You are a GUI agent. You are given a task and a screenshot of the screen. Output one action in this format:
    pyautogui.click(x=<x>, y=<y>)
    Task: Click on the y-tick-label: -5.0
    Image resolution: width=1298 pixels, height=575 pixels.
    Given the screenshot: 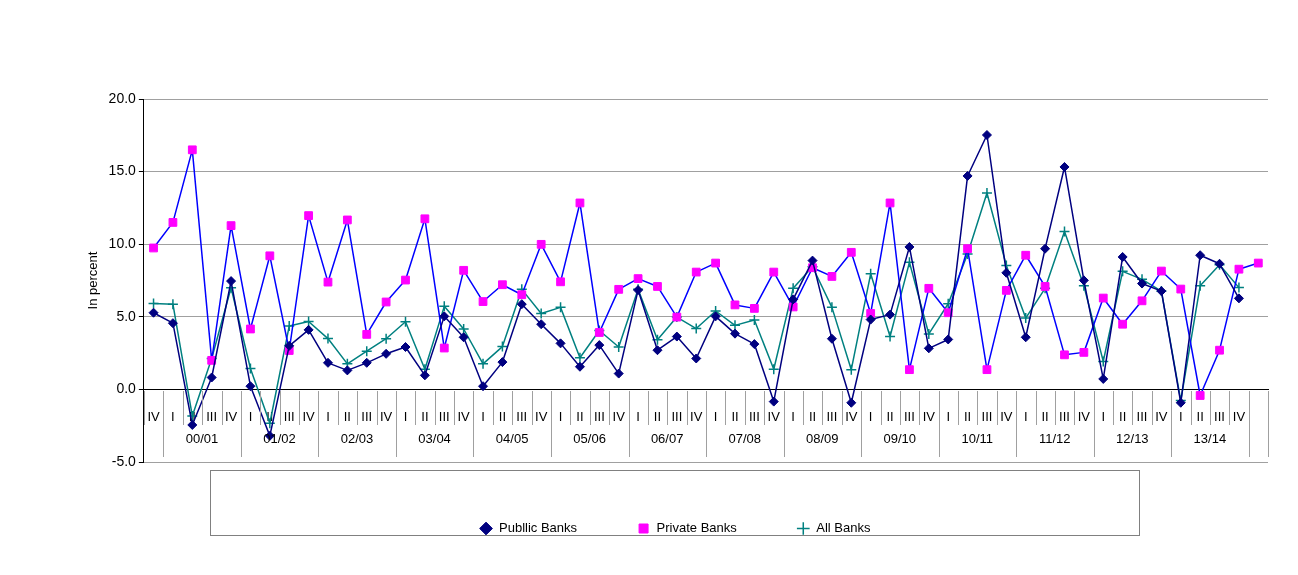 What is the action you would take?
    pyautogui.click(x=124, y=460)
    